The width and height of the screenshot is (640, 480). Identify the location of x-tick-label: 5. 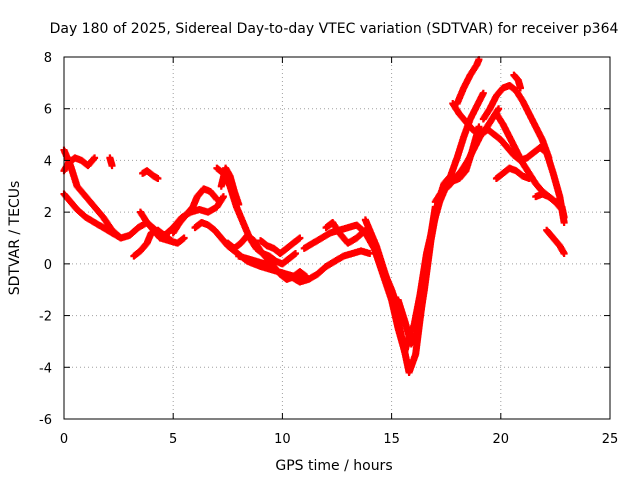
(173, 439).